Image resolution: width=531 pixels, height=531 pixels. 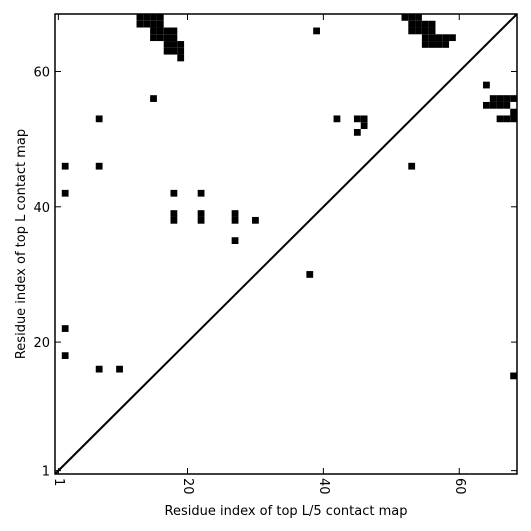 What do you see at coordinates (58, 482) in the screenshot?
I see `x-tick-label: 1` at bounding box center [58, 482].